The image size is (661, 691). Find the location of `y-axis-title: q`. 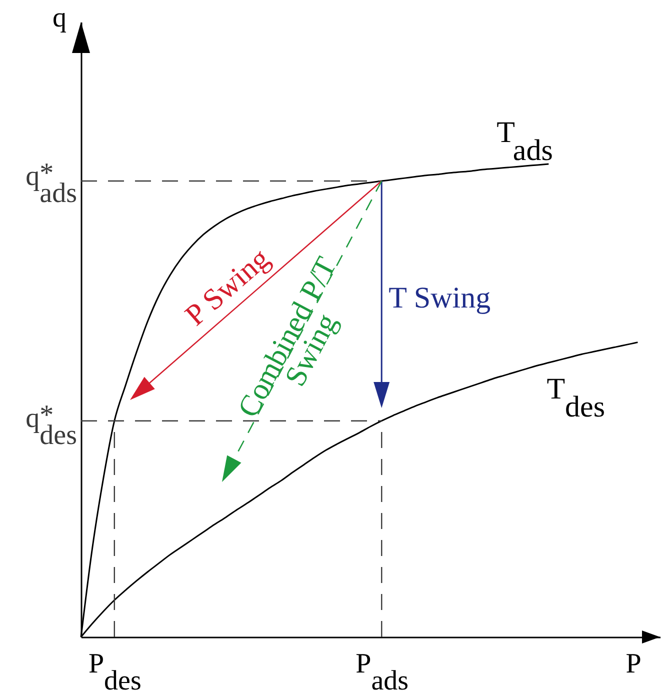

y-axis-title: q is located at coordinates (59, 18).